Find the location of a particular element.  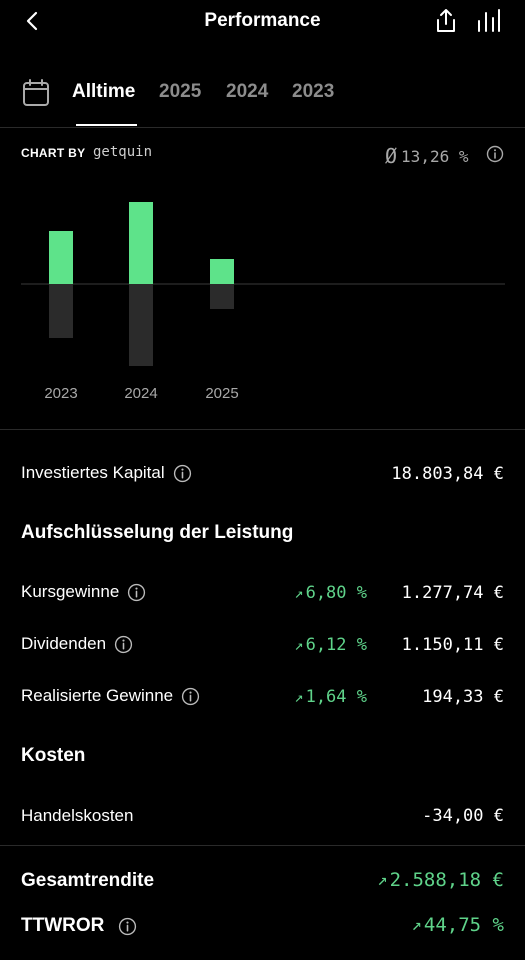

price-gains-pct: ↗ 6,80 % is located at coordinates (331, 593).